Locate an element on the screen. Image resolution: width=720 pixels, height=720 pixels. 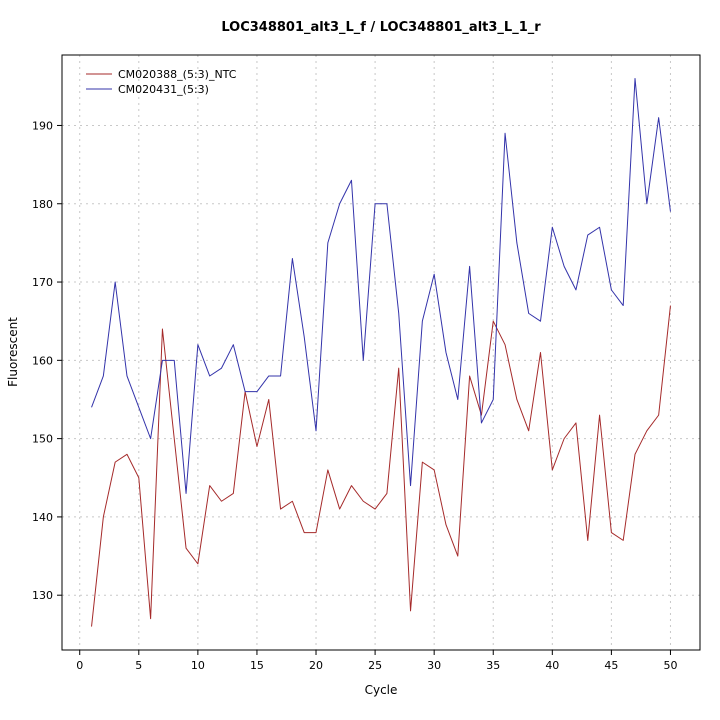
x-tick-label: 15 is located at coordinates (257, 665).